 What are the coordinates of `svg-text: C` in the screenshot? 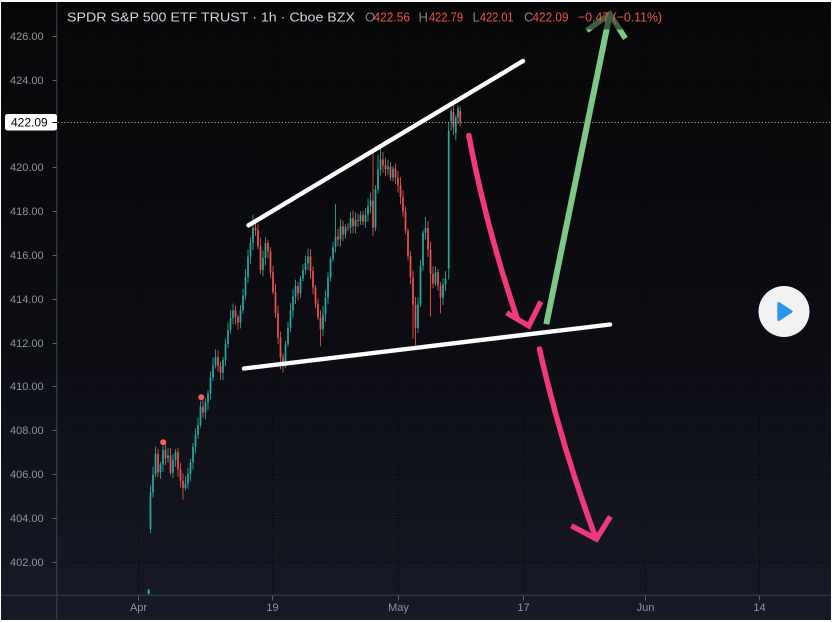 It's located at (528, 17).